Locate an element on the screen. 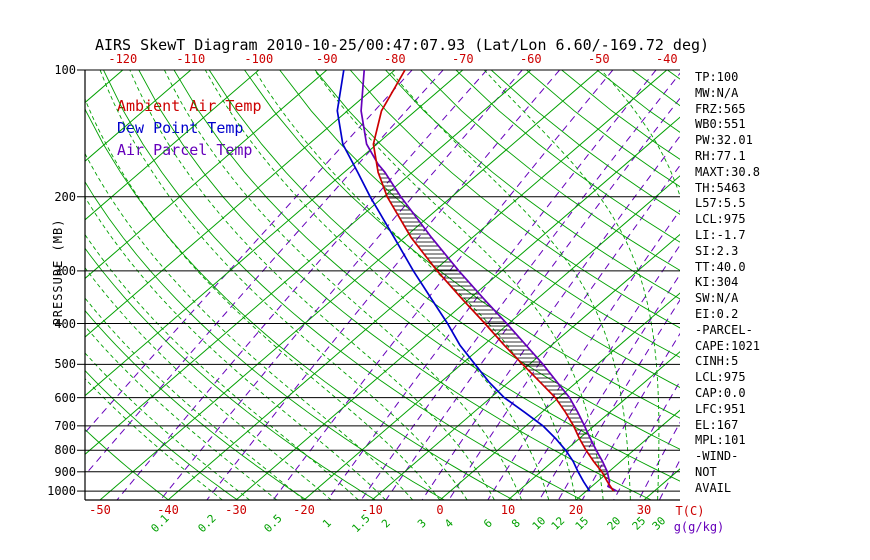 The image size is (870, 560). pressure-label: 900 is located at coordinates (65, 471).